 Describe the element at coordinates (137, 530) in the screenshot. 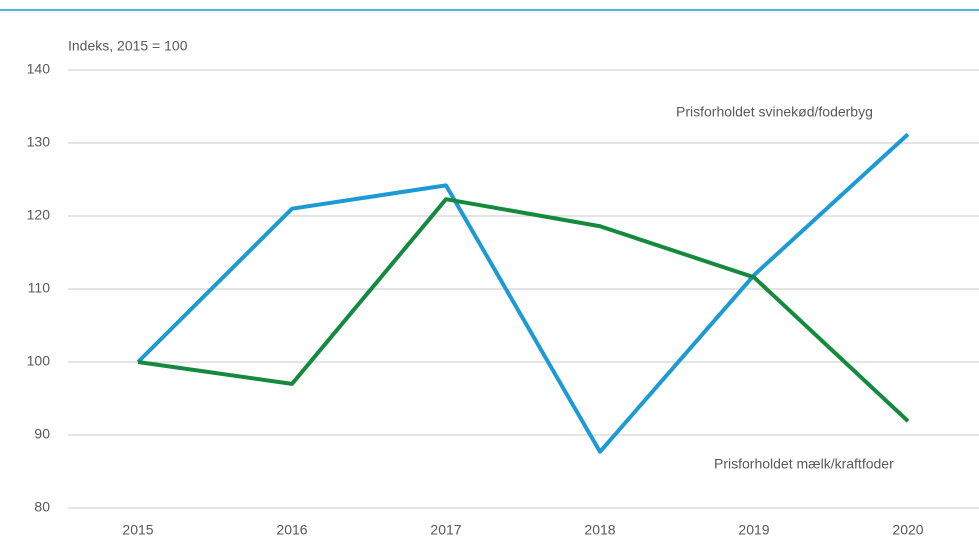

I see `x-tick-label: 2015` at that location.